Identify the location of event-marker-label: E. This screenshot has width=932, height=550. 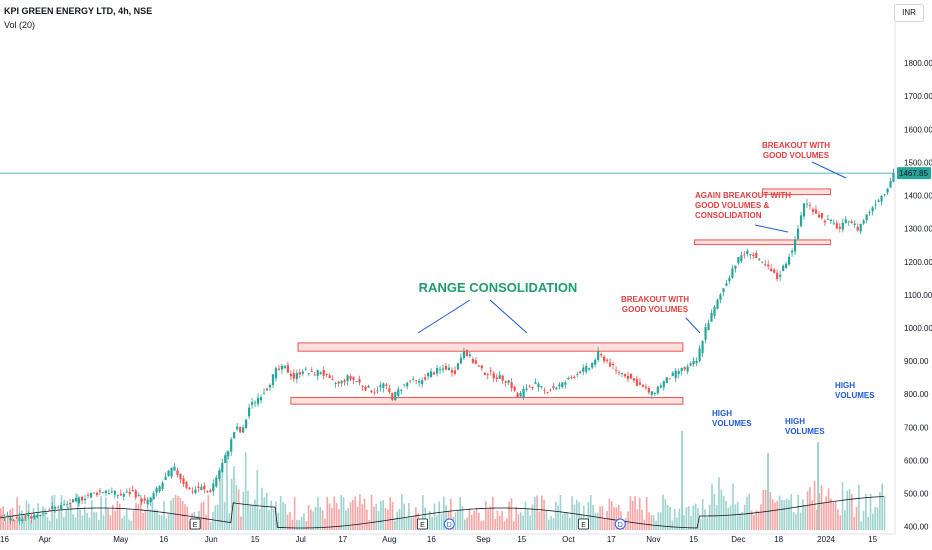
(195, 525).